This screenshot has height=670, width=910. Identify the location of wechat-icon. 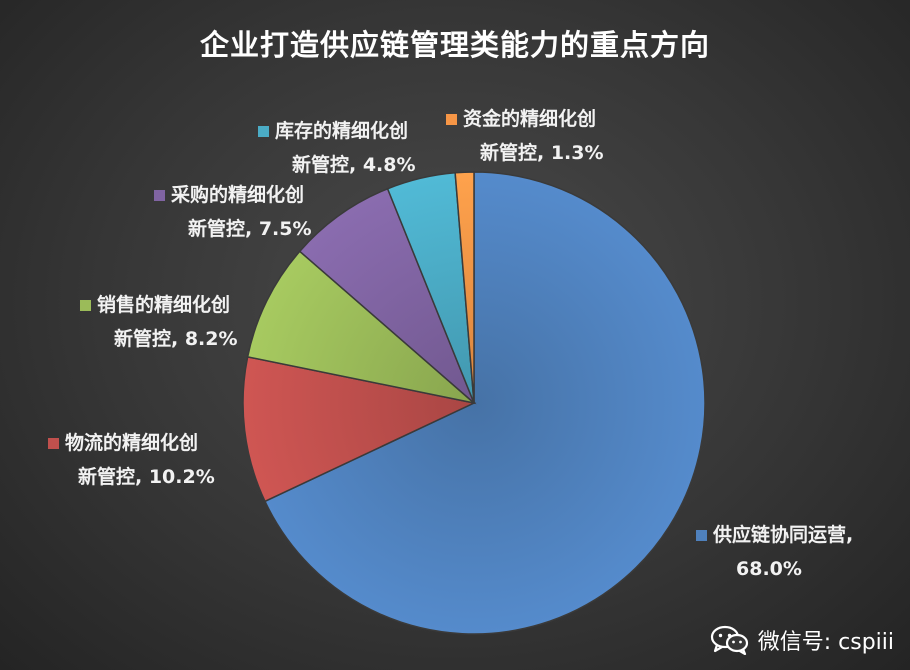
(729, 640).